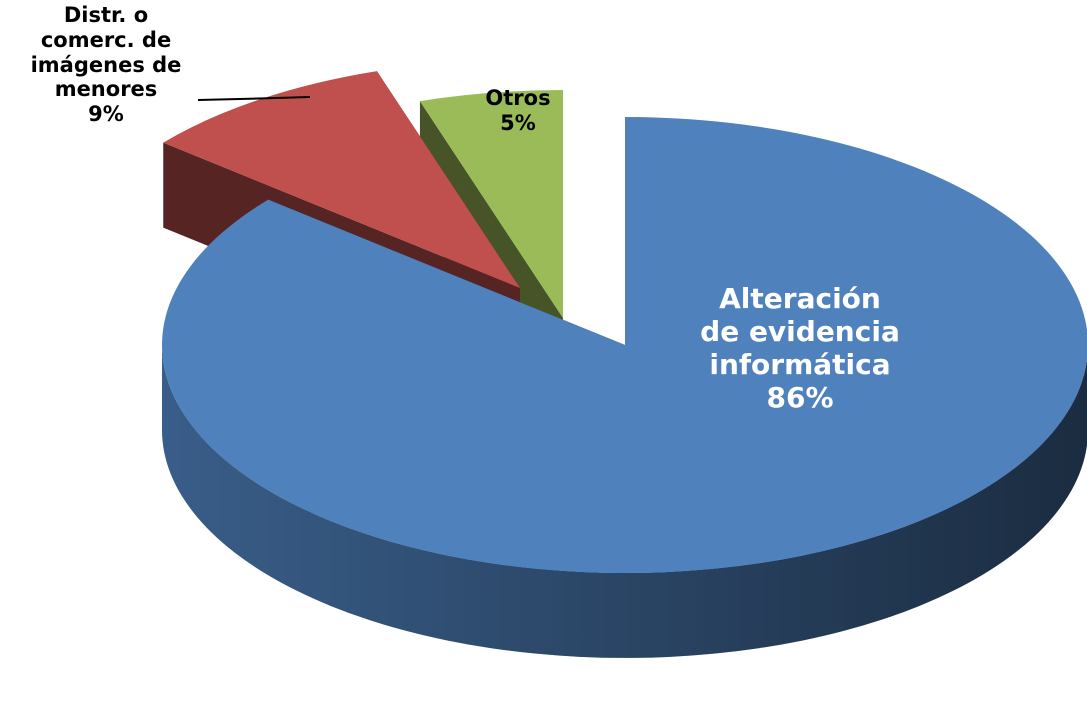 The height and width of the screenshot is (704, 1087). I want to click on category-label: Distr. o comerc. de imágenes de menores, so click(106, 52).